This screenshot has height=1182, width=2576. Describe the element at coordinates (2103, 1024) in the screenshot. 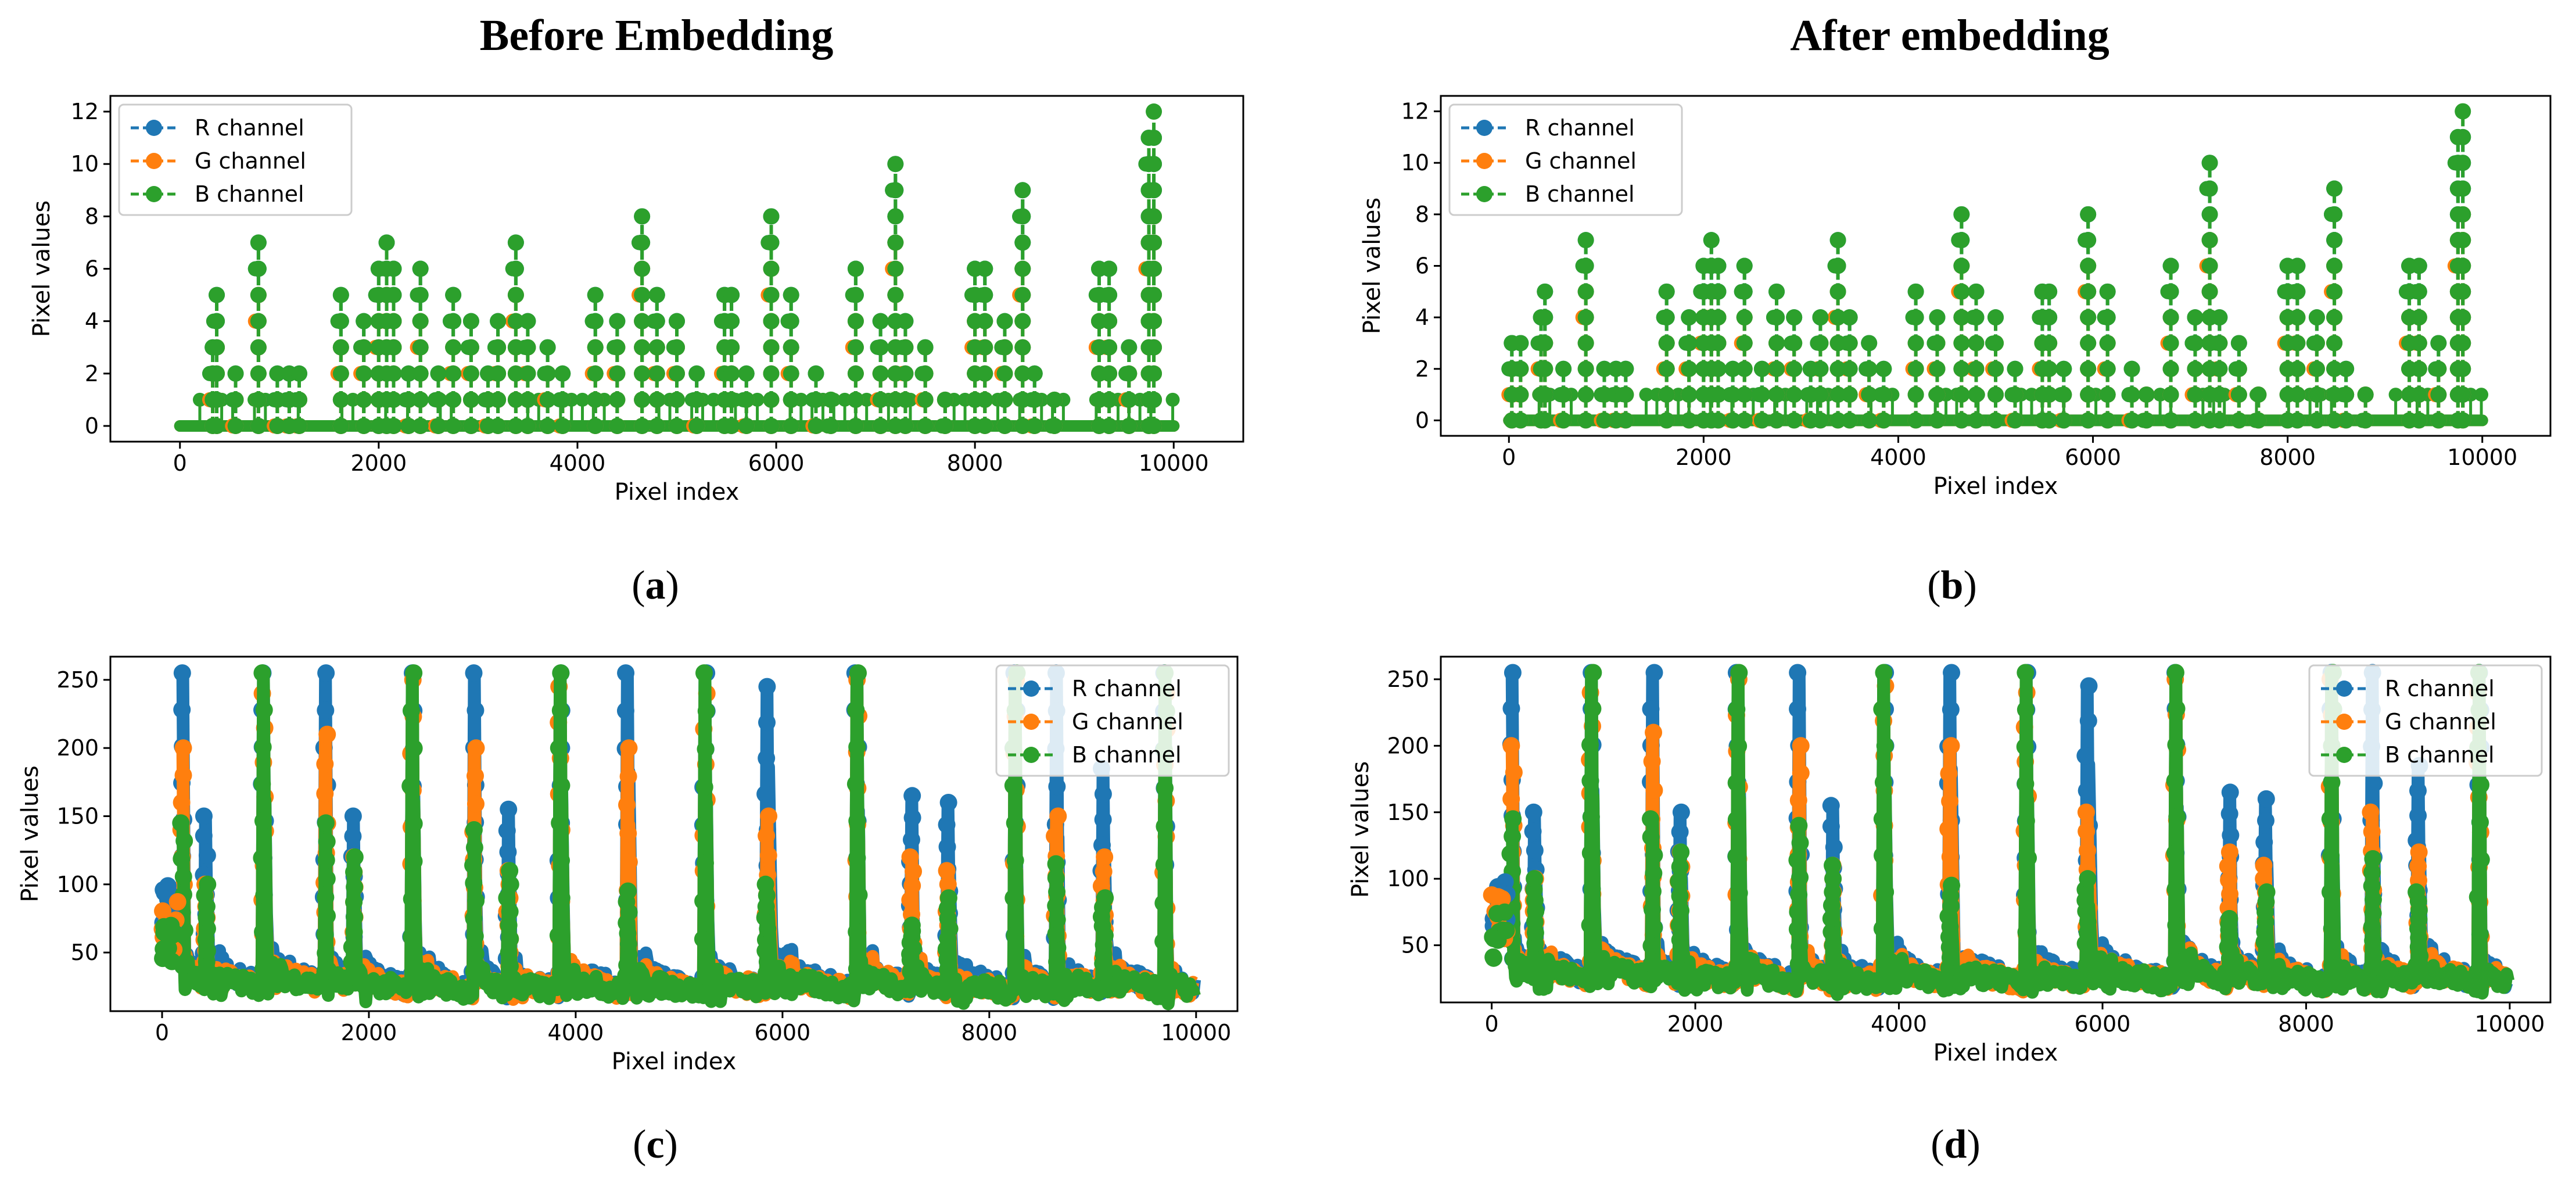

I see `x-tick-label: 6000` at that location.